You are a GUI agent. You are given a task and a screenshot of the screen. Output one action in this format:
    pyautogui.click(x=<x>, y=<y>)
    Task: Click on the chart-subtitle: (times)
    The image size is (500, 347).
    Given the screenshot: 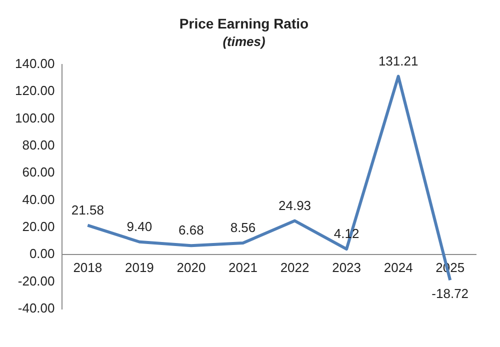 What is the action you would take?
    pyautogui.click(x=244, y=42)
    